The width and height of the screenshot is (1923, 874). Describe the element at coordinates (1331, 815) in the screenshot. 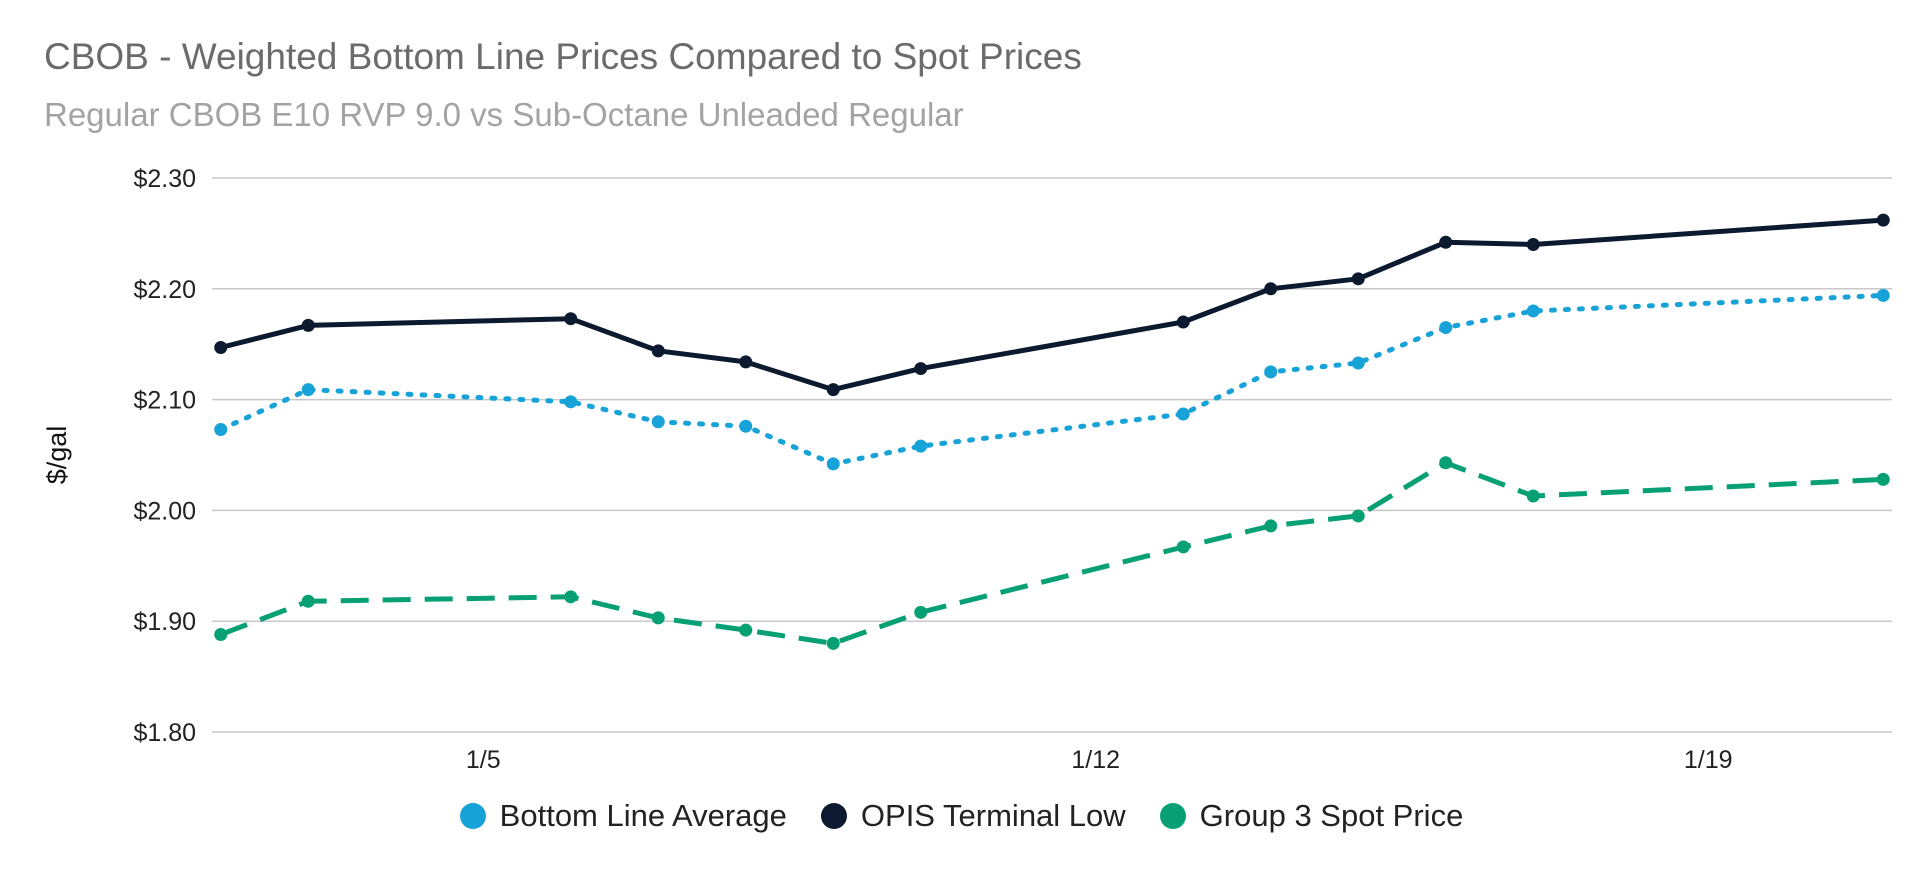

I see `legend-label: Group 3 Spot Price` at that location.